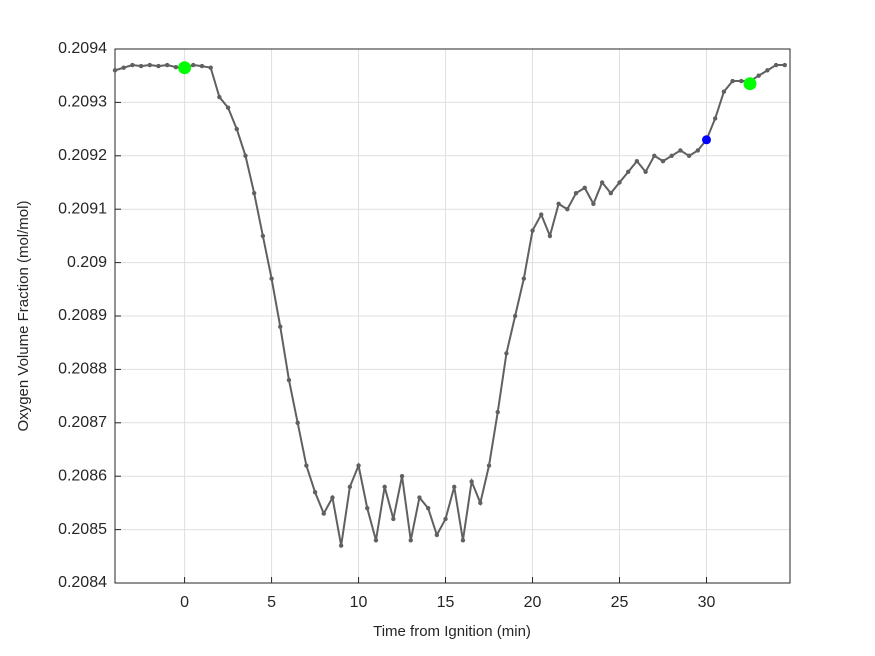  What do you see at coordinates (82, 422) in the screenshot?
I see `y-tick-label: 0.2087` at bounding box center [82, 422].